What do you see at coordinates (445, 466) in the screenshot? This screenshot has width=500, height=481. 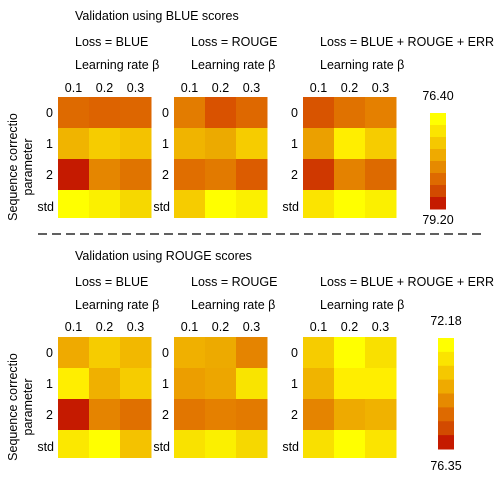 I see `colorbar-bottom-label: 76.35` at bounding box center [445, 466].